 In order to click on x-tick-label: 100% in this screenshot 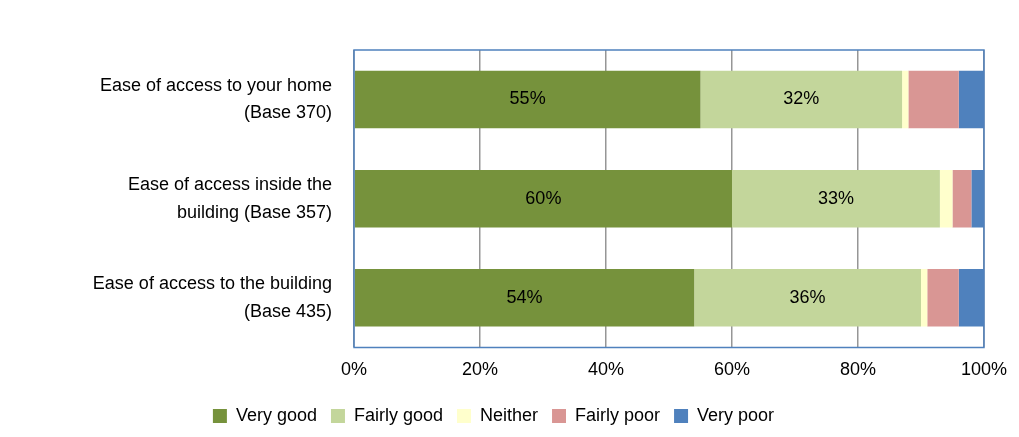, I will do `click(983, 369)`.